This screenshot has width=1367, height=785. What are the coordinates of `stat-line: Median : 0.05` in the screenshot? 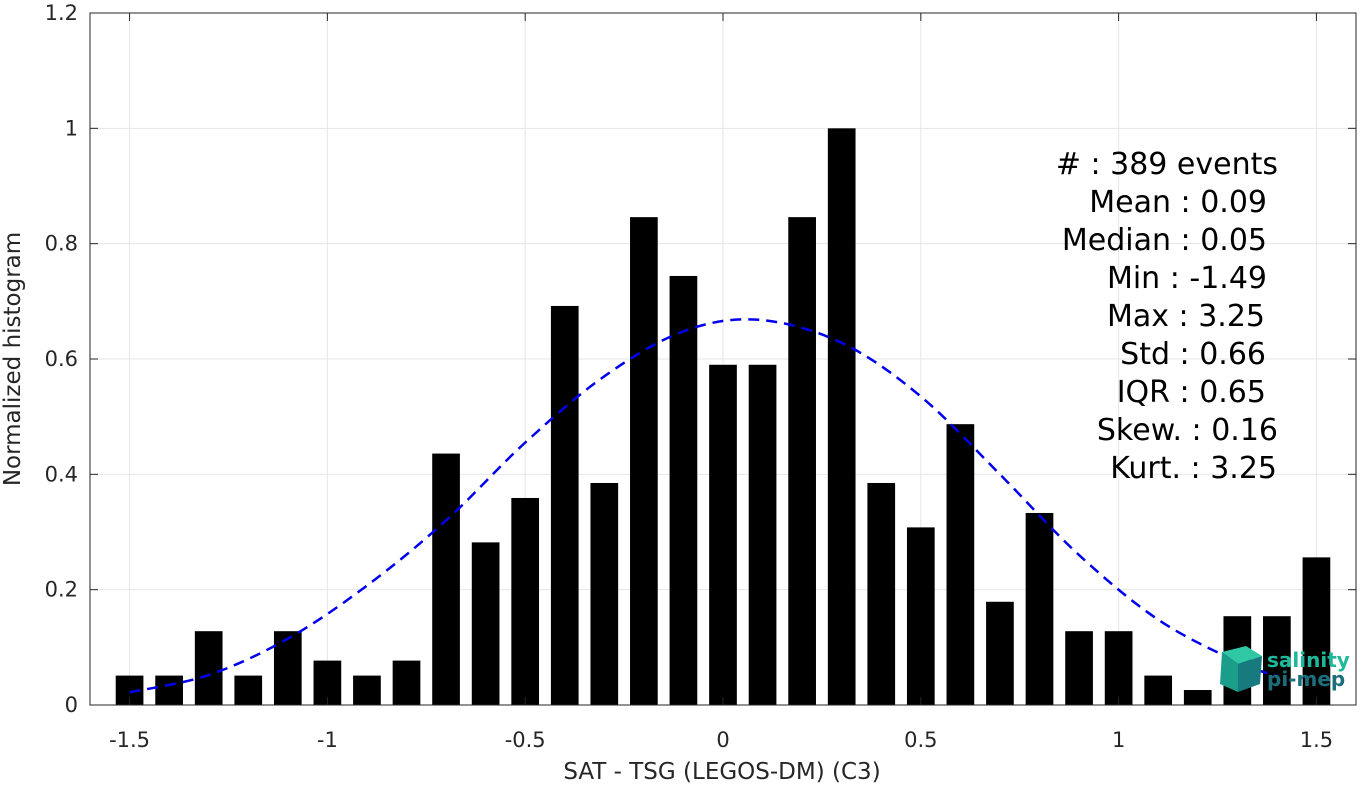 It's located at (1164, 240).